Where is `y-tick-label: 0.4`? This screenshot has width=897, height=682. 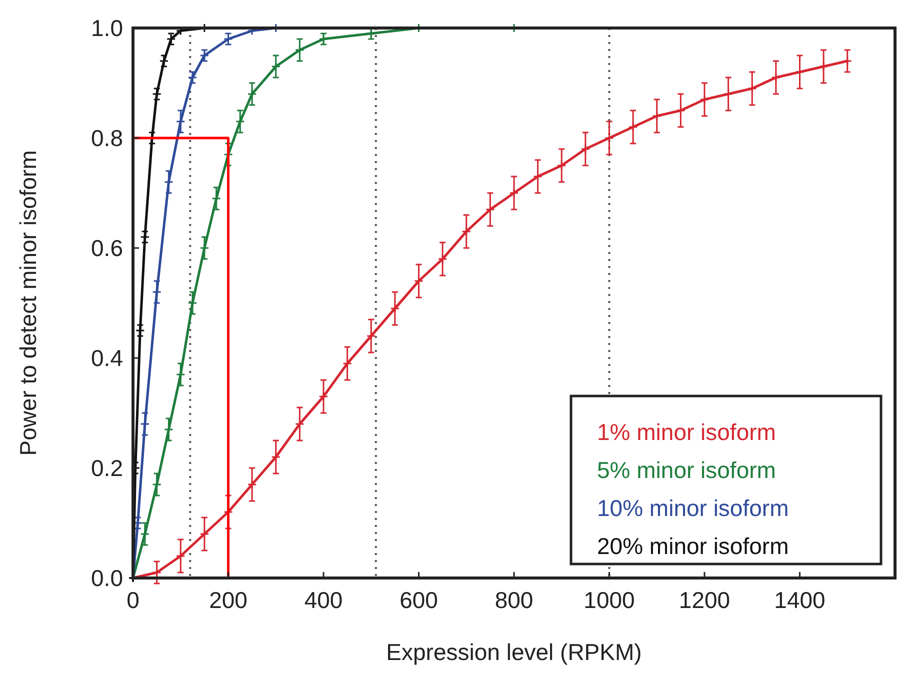
y-tick-label: 0.4 is located at coordinates (107, 358).